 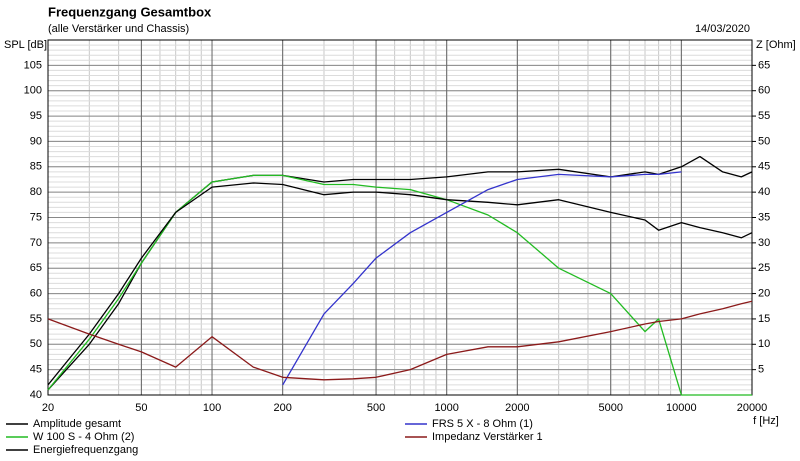 What do you see at coordinates (482, 424) in the screenshot?
I see `legend-label: FRS 5 X - 8 Ohm (1)` at bounding box center [482, 424].